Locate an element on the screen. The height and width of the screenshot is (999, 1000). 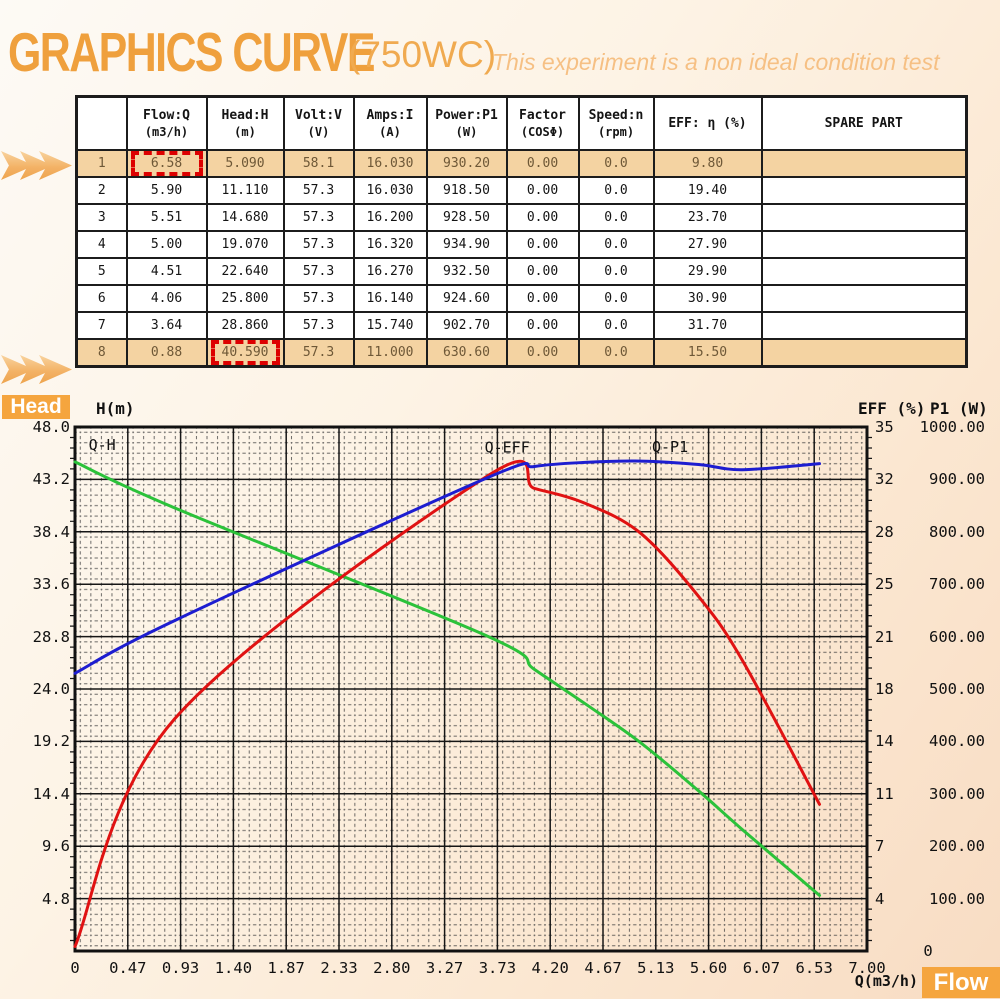
table-header-cell: Amps:I (A) is located at coordinates (390, 123).